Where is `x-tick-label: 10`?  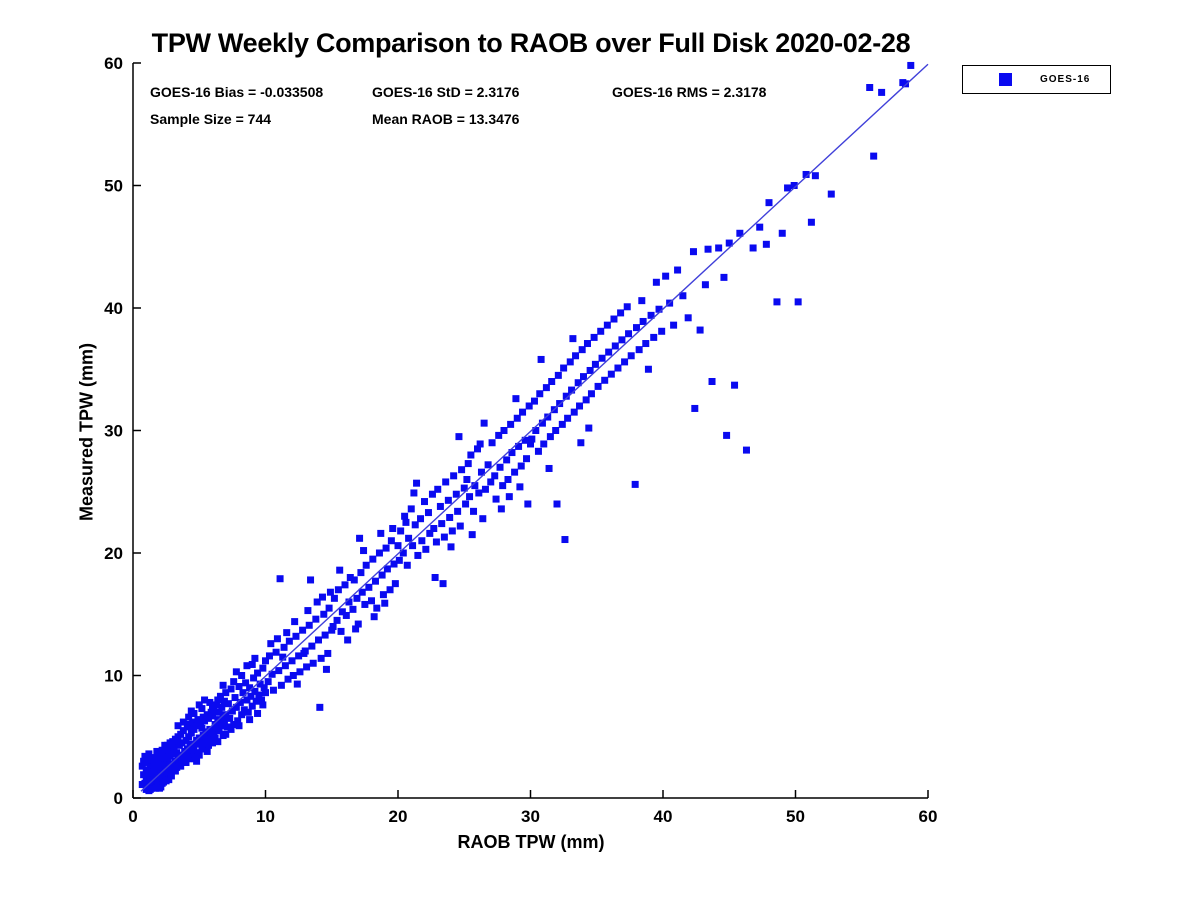
x-tick-label: 10 is located at coordinates (265, 816).